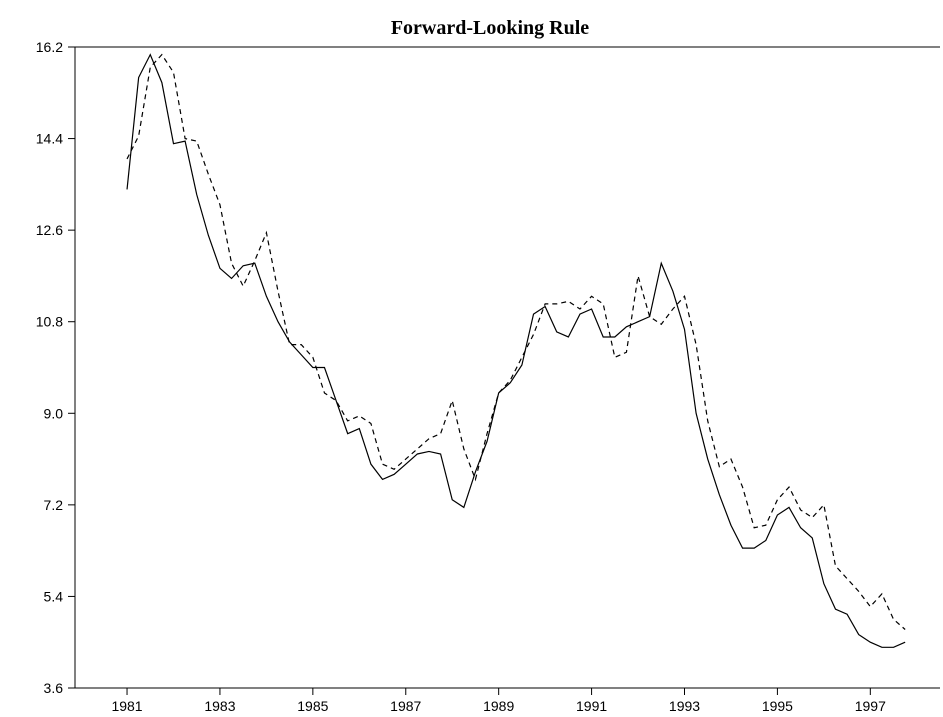 Image resolution: width=943 pixels, height=717 pixels. Describe the element at coordinates (219, 706) in the screenshot. I see `x-tick-label: 1983` at that location.